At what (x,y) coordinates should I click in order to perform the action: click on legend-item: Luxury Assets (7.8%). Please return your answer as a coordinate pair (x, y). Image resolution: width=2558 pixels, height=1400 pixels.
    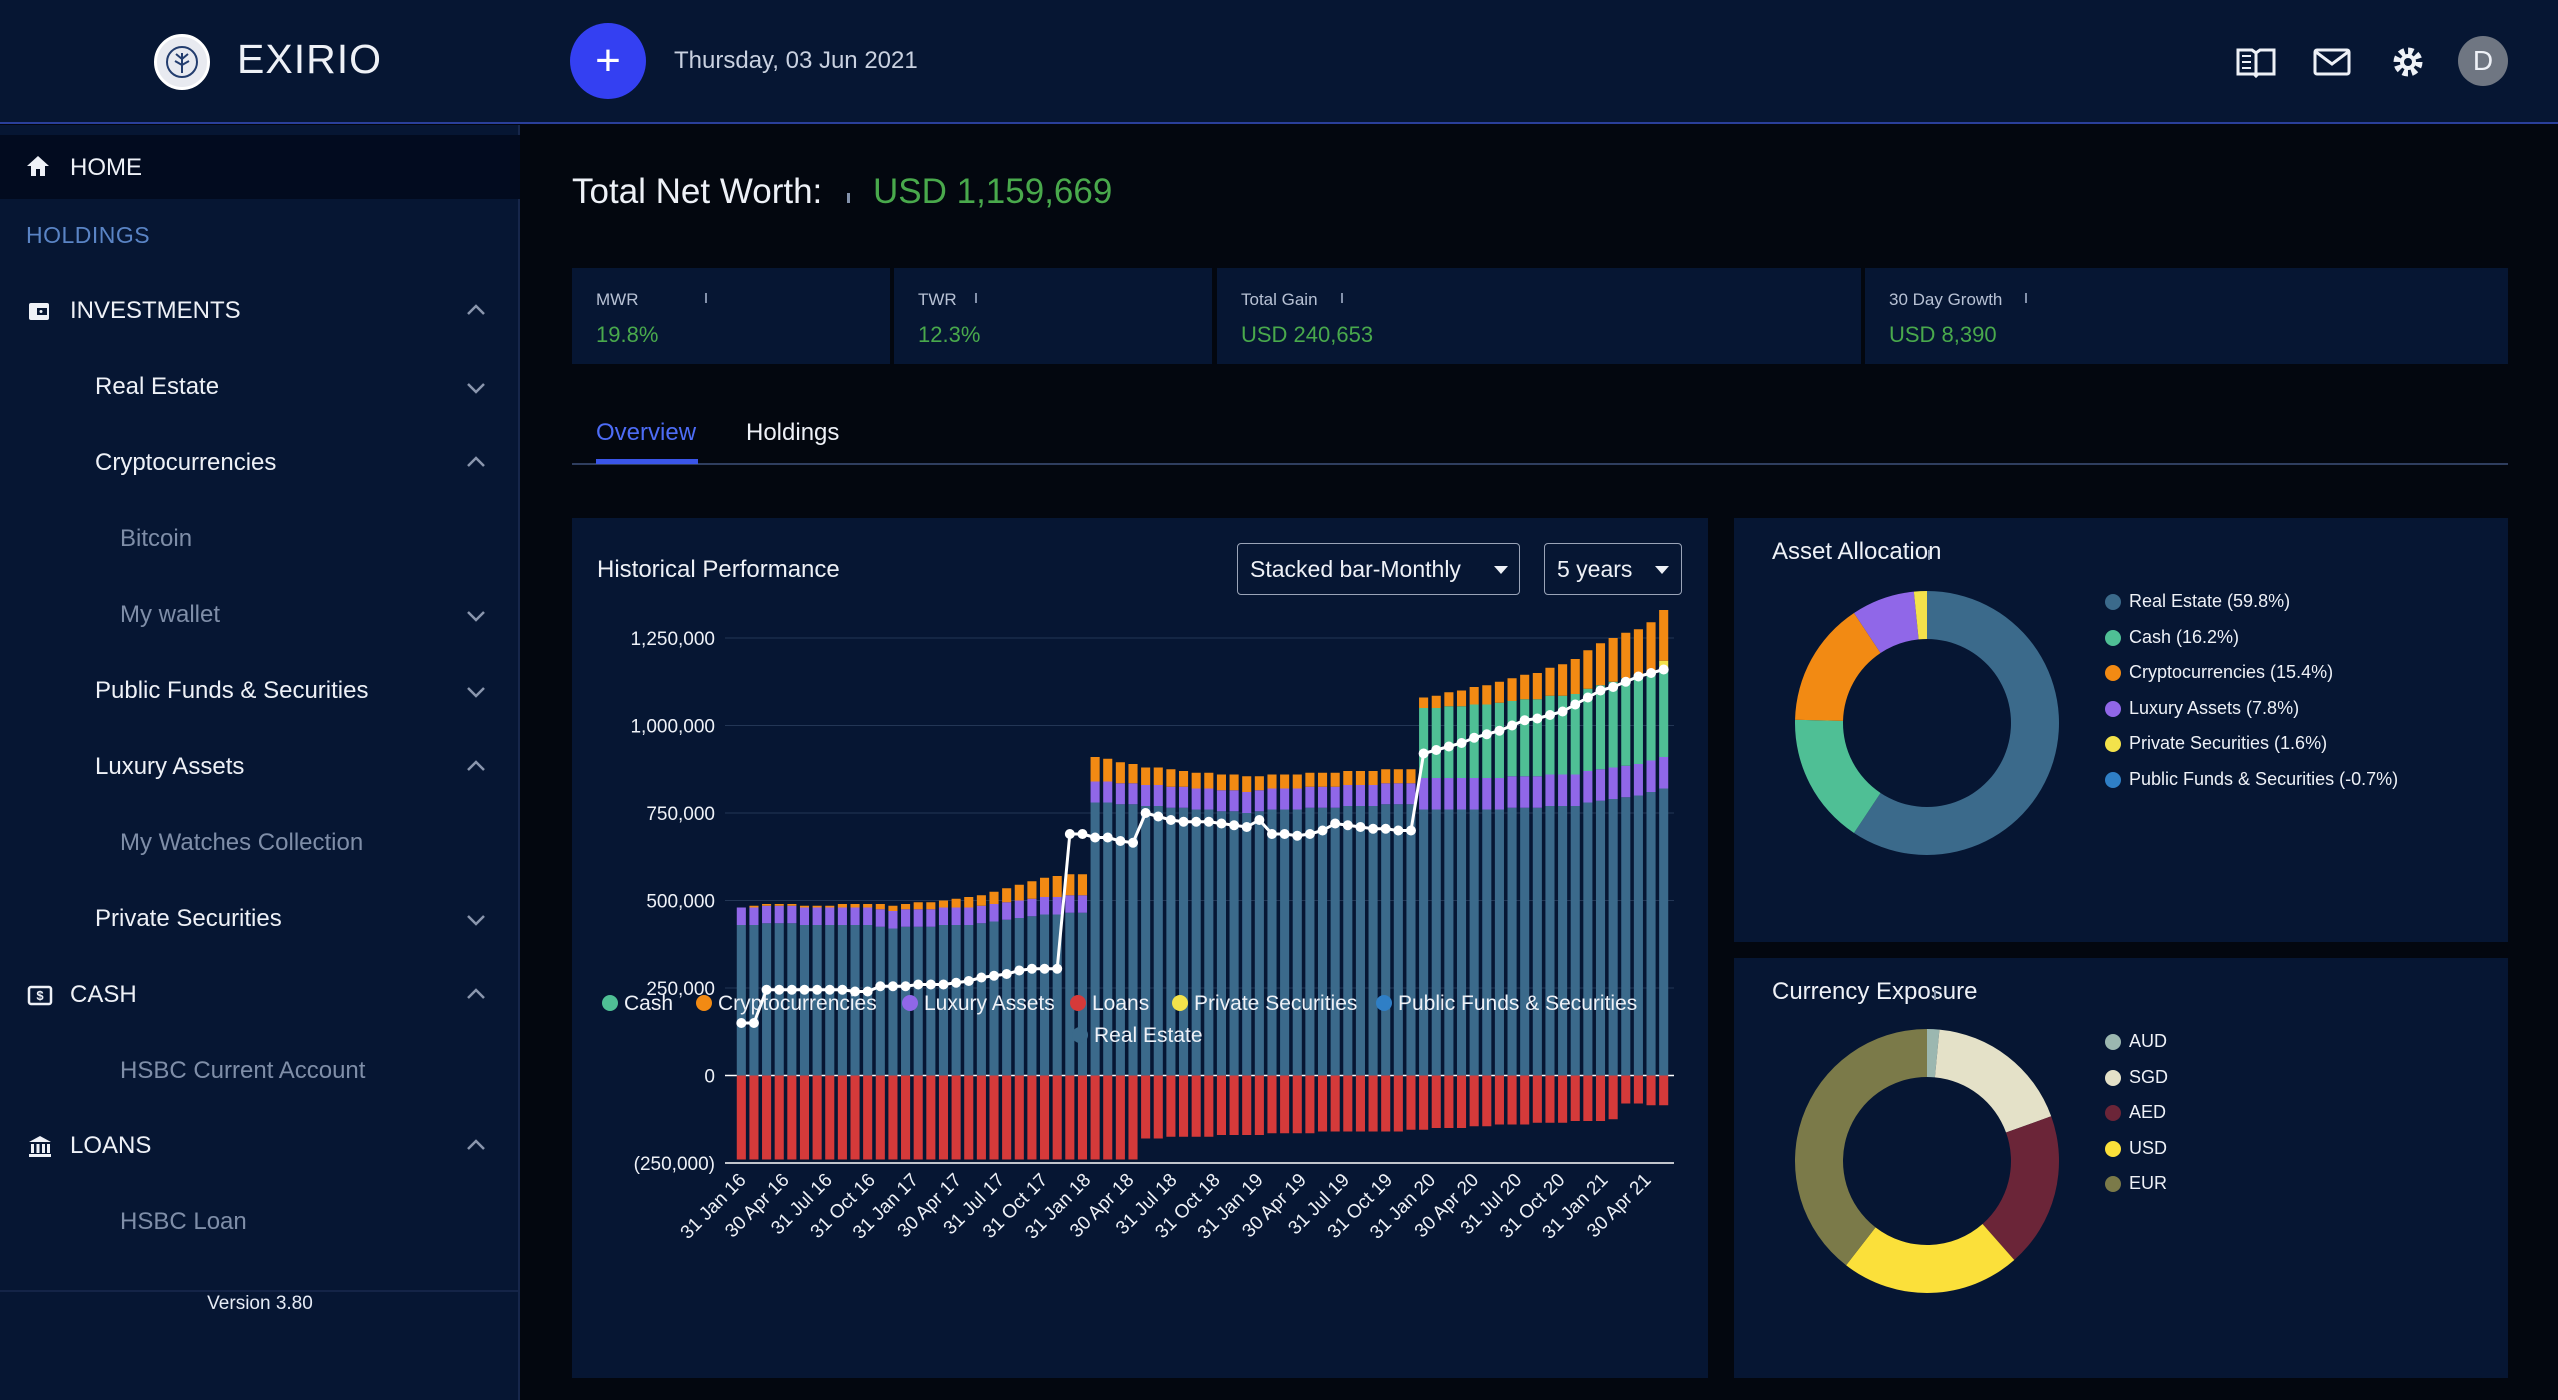
    Looking at the image, I should click on (2251, 716).